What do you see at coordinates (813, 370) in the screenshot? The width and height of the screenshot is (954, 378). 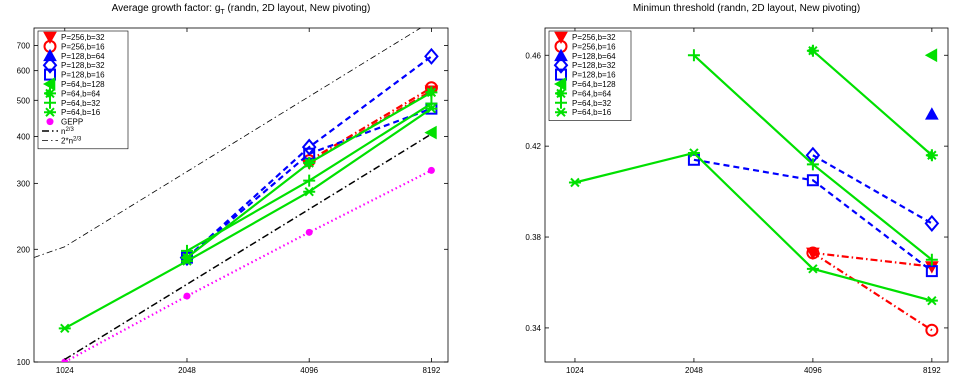 I see `x-tick-label: 4096` at bounding box center [813, 370].